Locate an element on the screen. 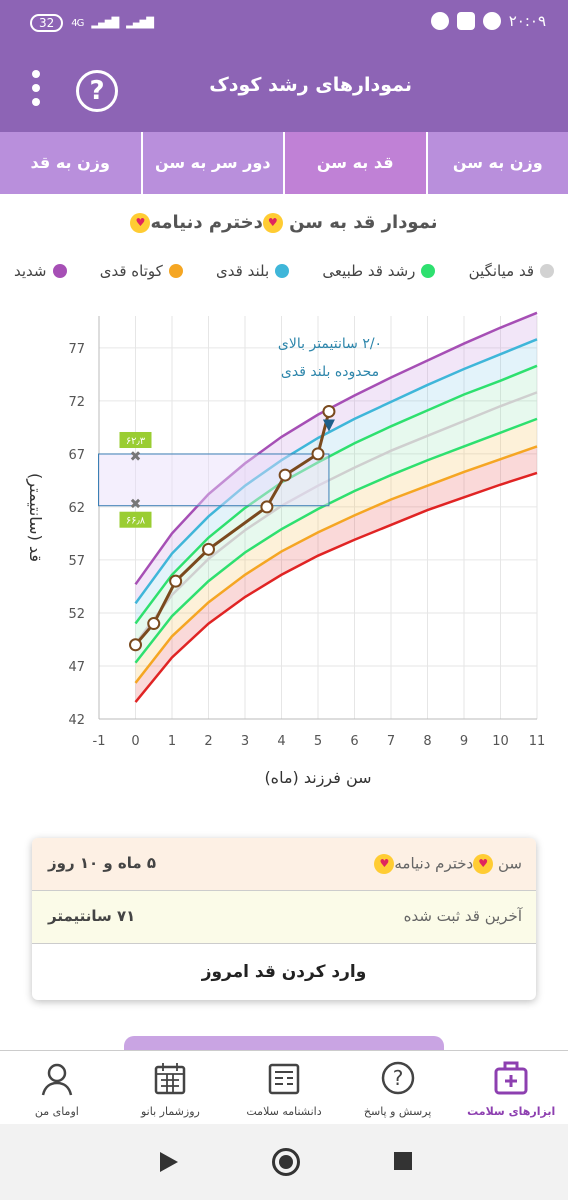  back-icon is located at coordinates (169, 1162).